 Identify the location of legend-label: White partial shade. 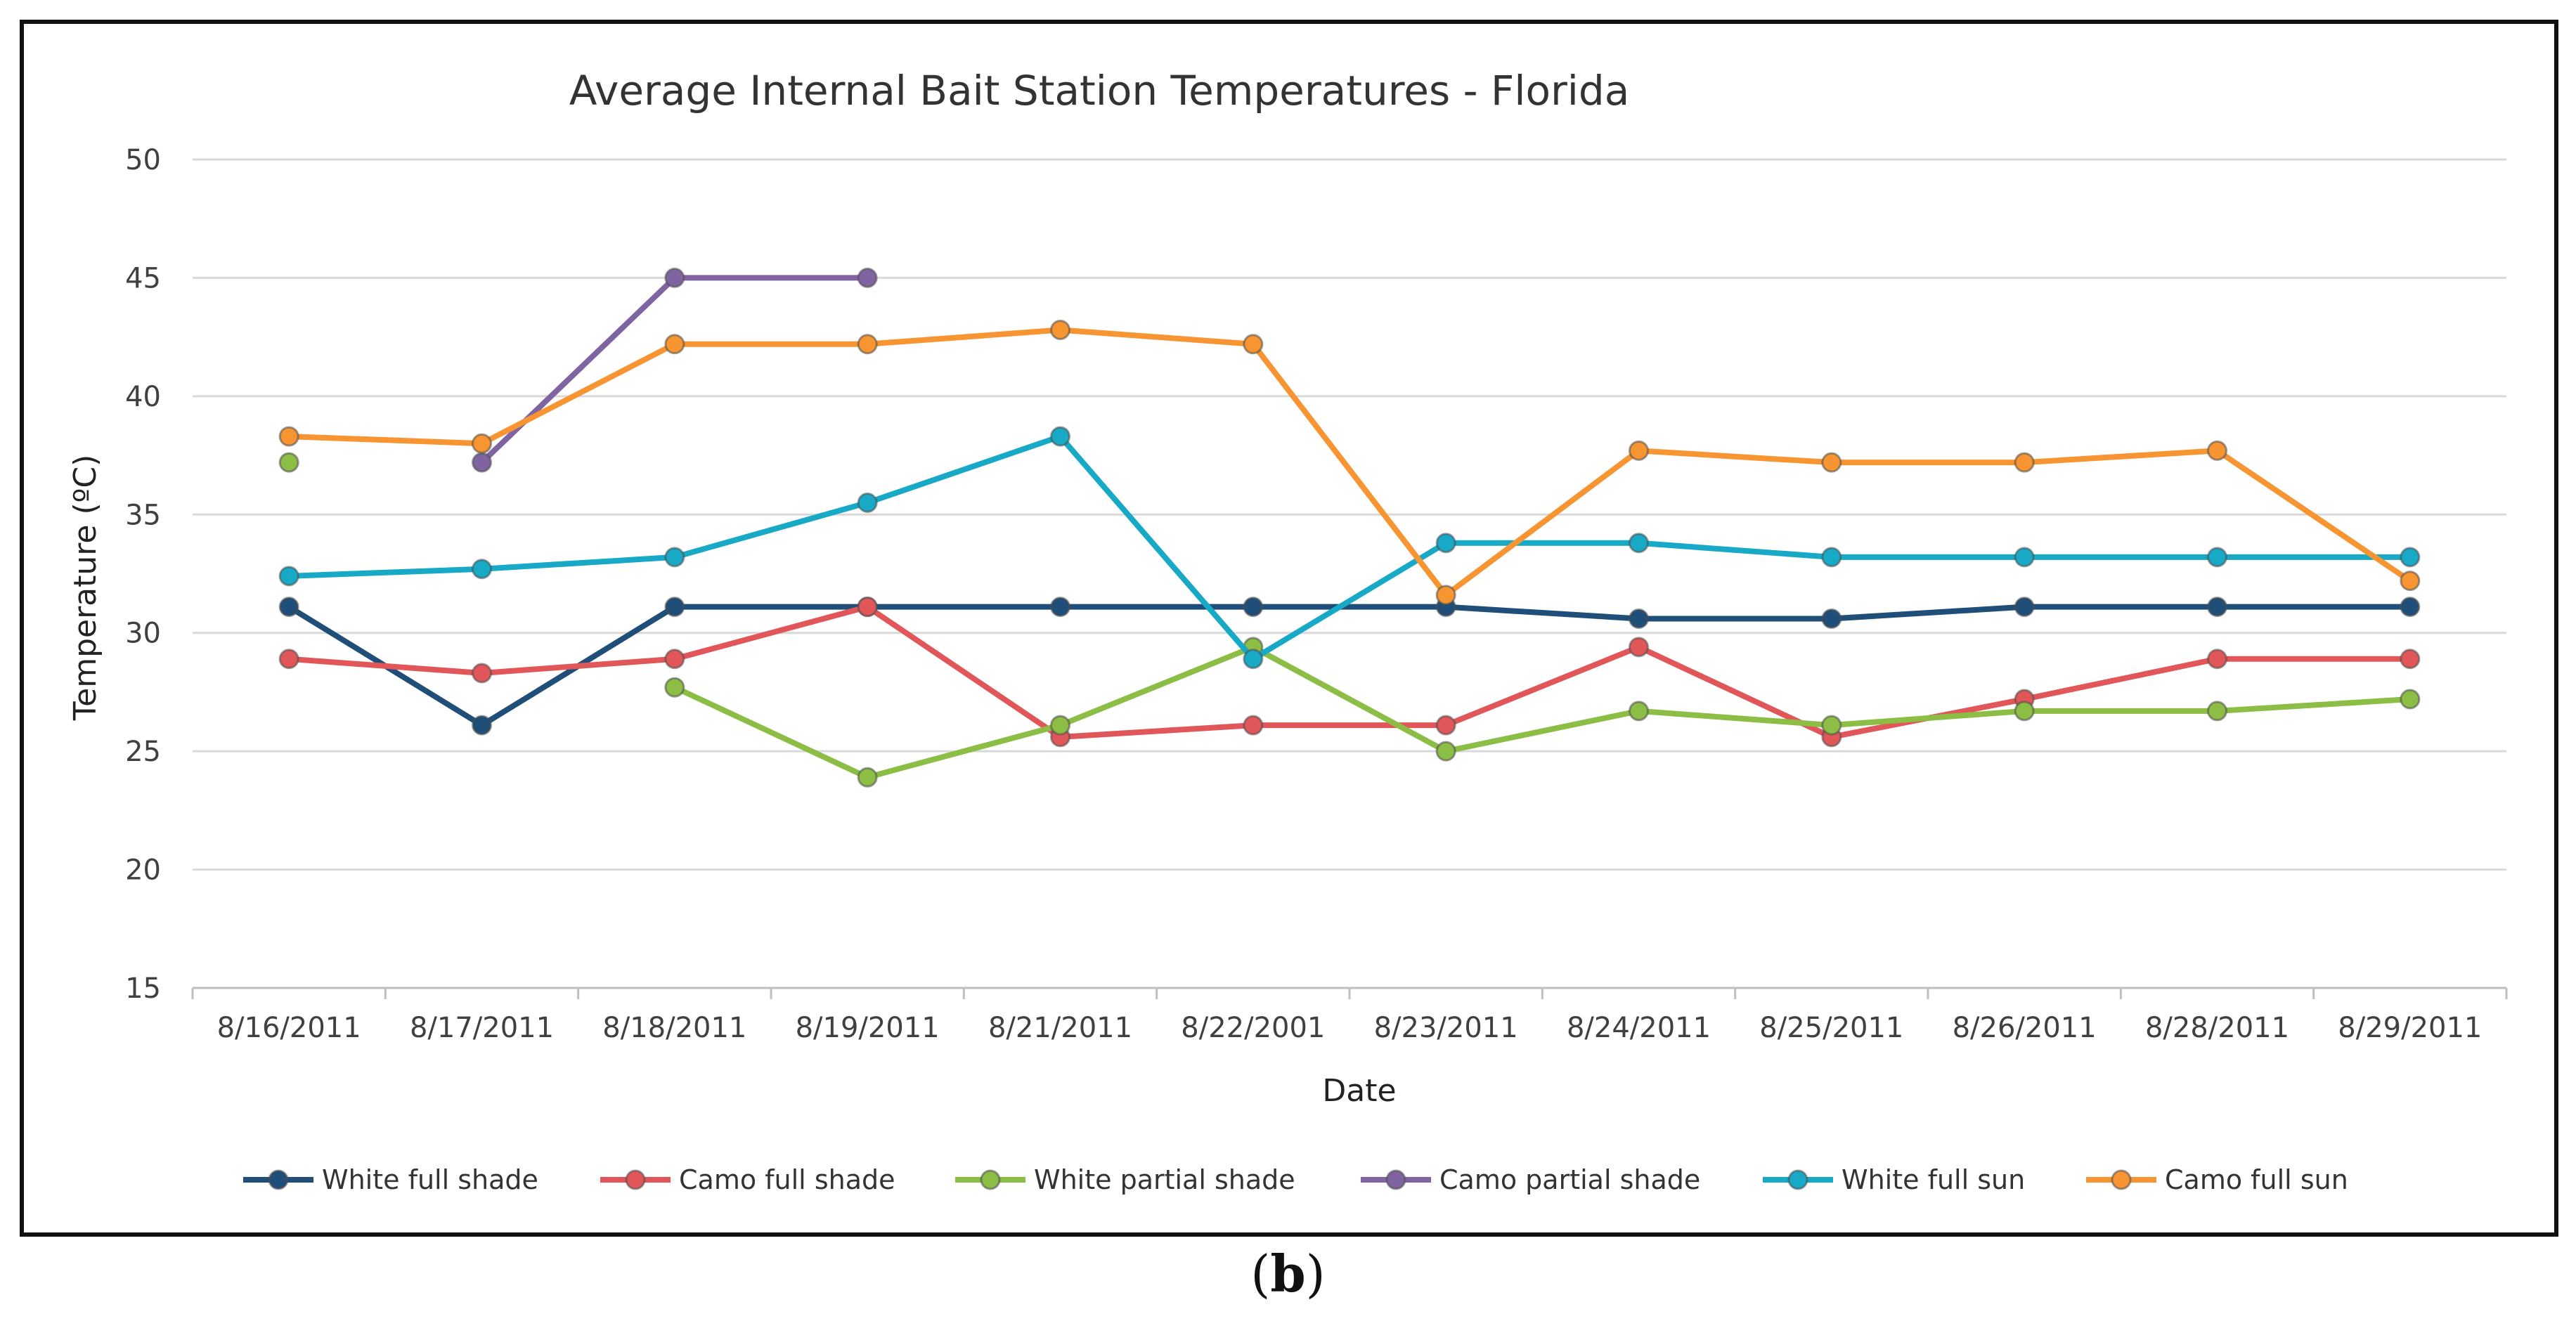
(1165, 1179).